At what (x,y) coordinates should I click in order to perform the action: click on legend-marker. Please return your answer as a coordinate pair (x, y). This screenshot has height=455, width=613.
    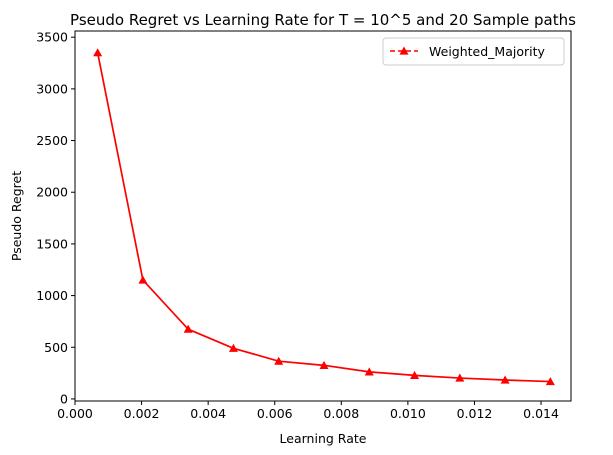
    Looking at the image, I should click on (404, 50).